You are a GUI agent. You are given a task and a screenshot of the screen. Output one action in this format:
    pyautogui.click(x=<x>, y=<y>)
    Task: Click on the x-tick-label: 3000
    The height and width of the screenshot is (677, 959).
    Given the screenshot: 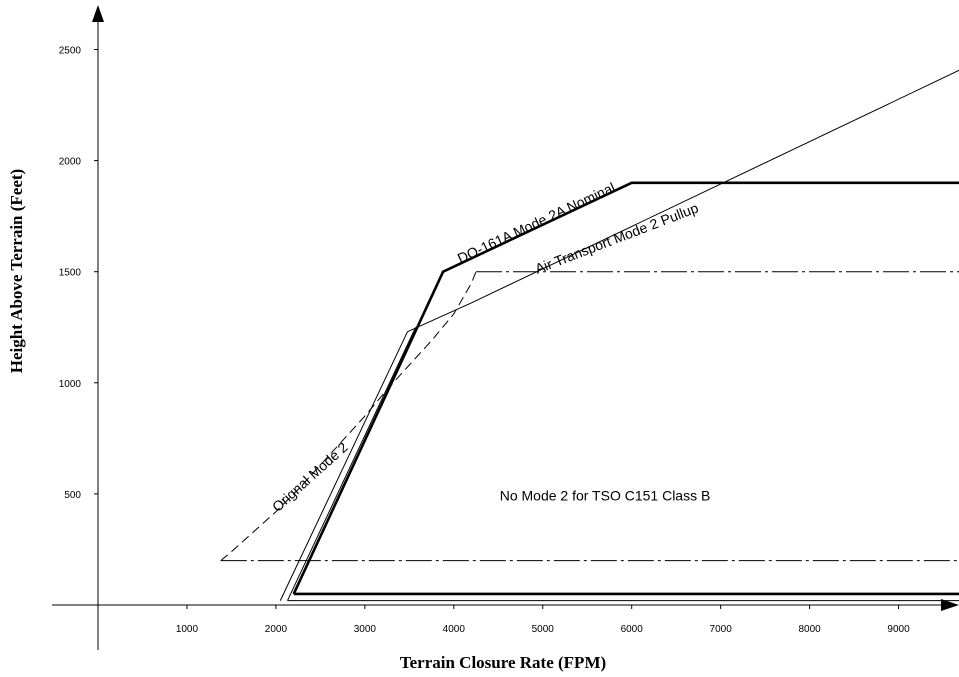 What is the action you would take?
    pyautogui.click(x=365, y=629)
    